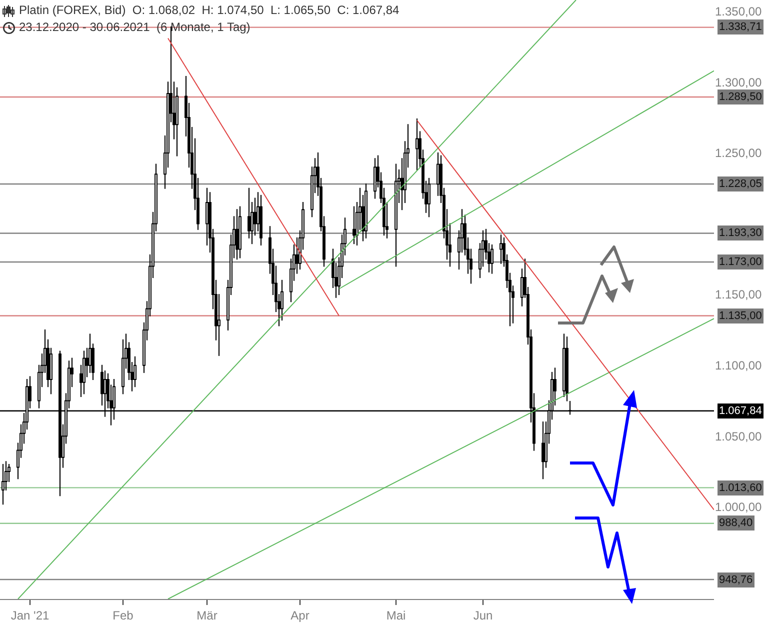 Image resolution: width=780 pixels, height=625 pixels. Describe the element at coordinates (209, 10) in the screenshot. I see `chart-title: Platin (FOREX, Bid) O: 1.068,02 H: 1.074,50 L: 1.065,50 C: 1.067,84` at that location.